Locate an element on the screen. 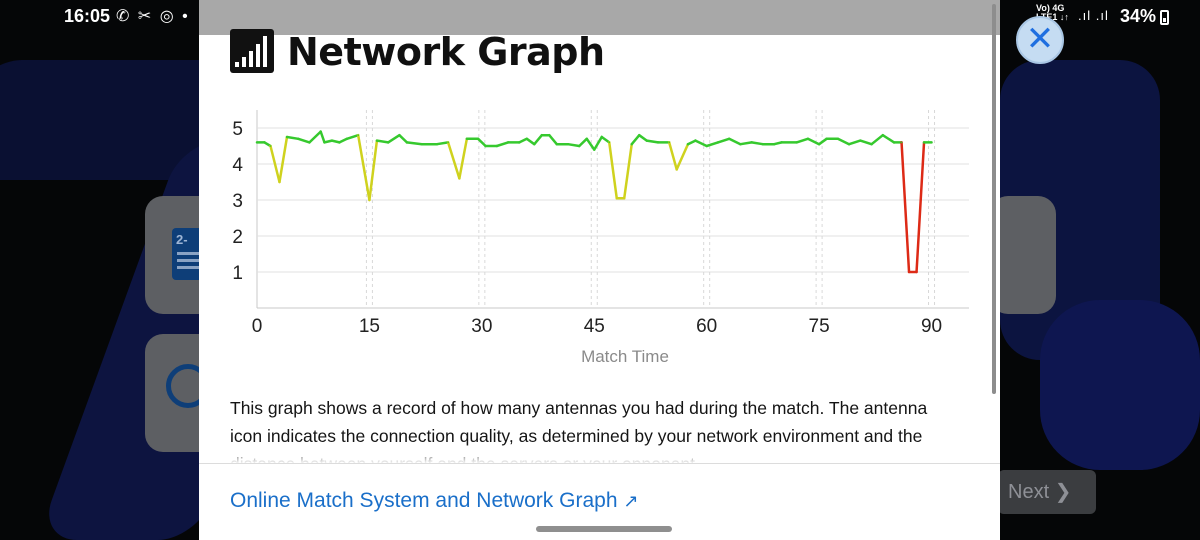 This screenshot has width=1200, height=540. background-decoration is located at coordinates (1120, 385).